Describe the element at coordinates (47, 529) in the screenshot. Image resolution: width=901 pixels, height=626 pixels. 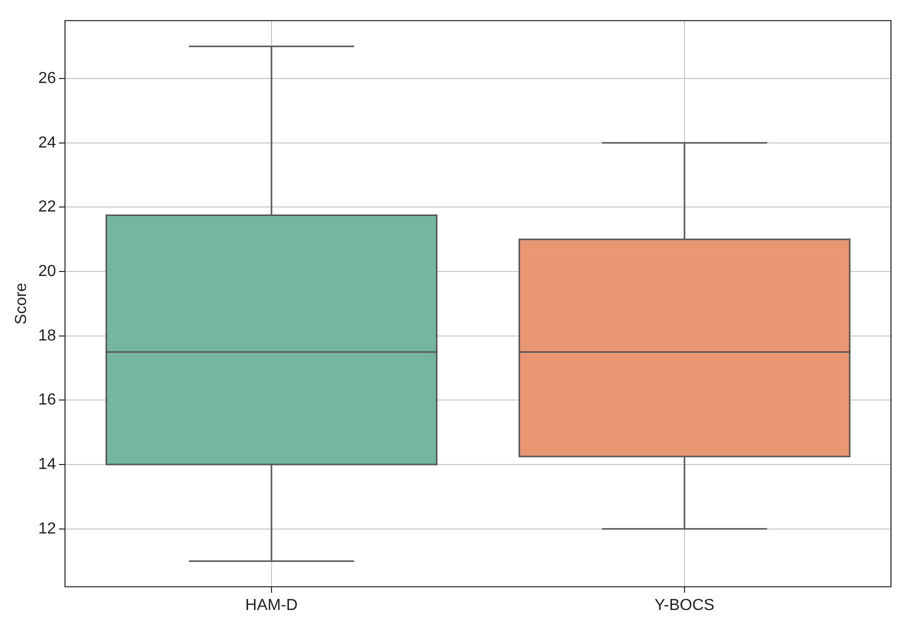
I see `y-tick-label: 12` at that location.